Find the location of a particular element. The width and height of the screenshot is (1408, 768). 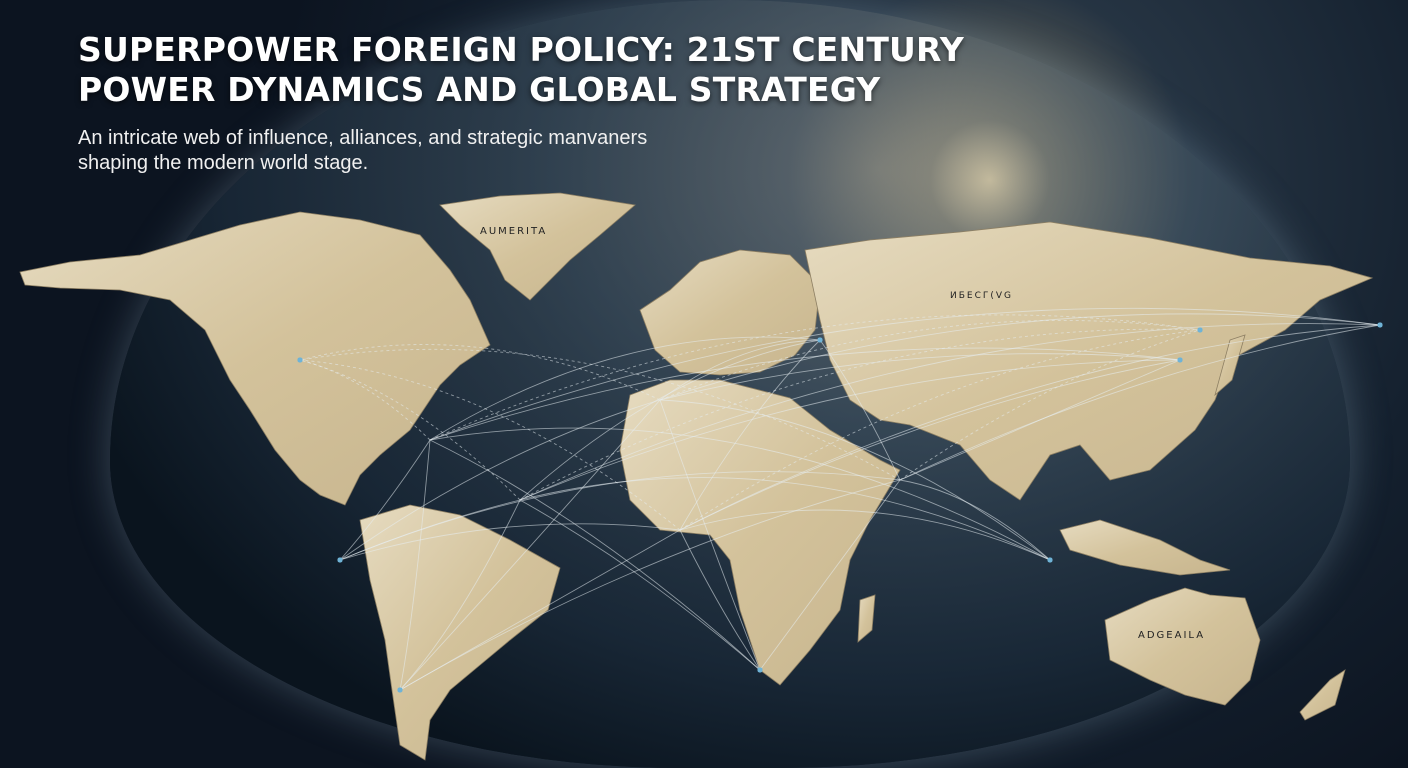

new-zealand is located at coordinates (1322, 695).